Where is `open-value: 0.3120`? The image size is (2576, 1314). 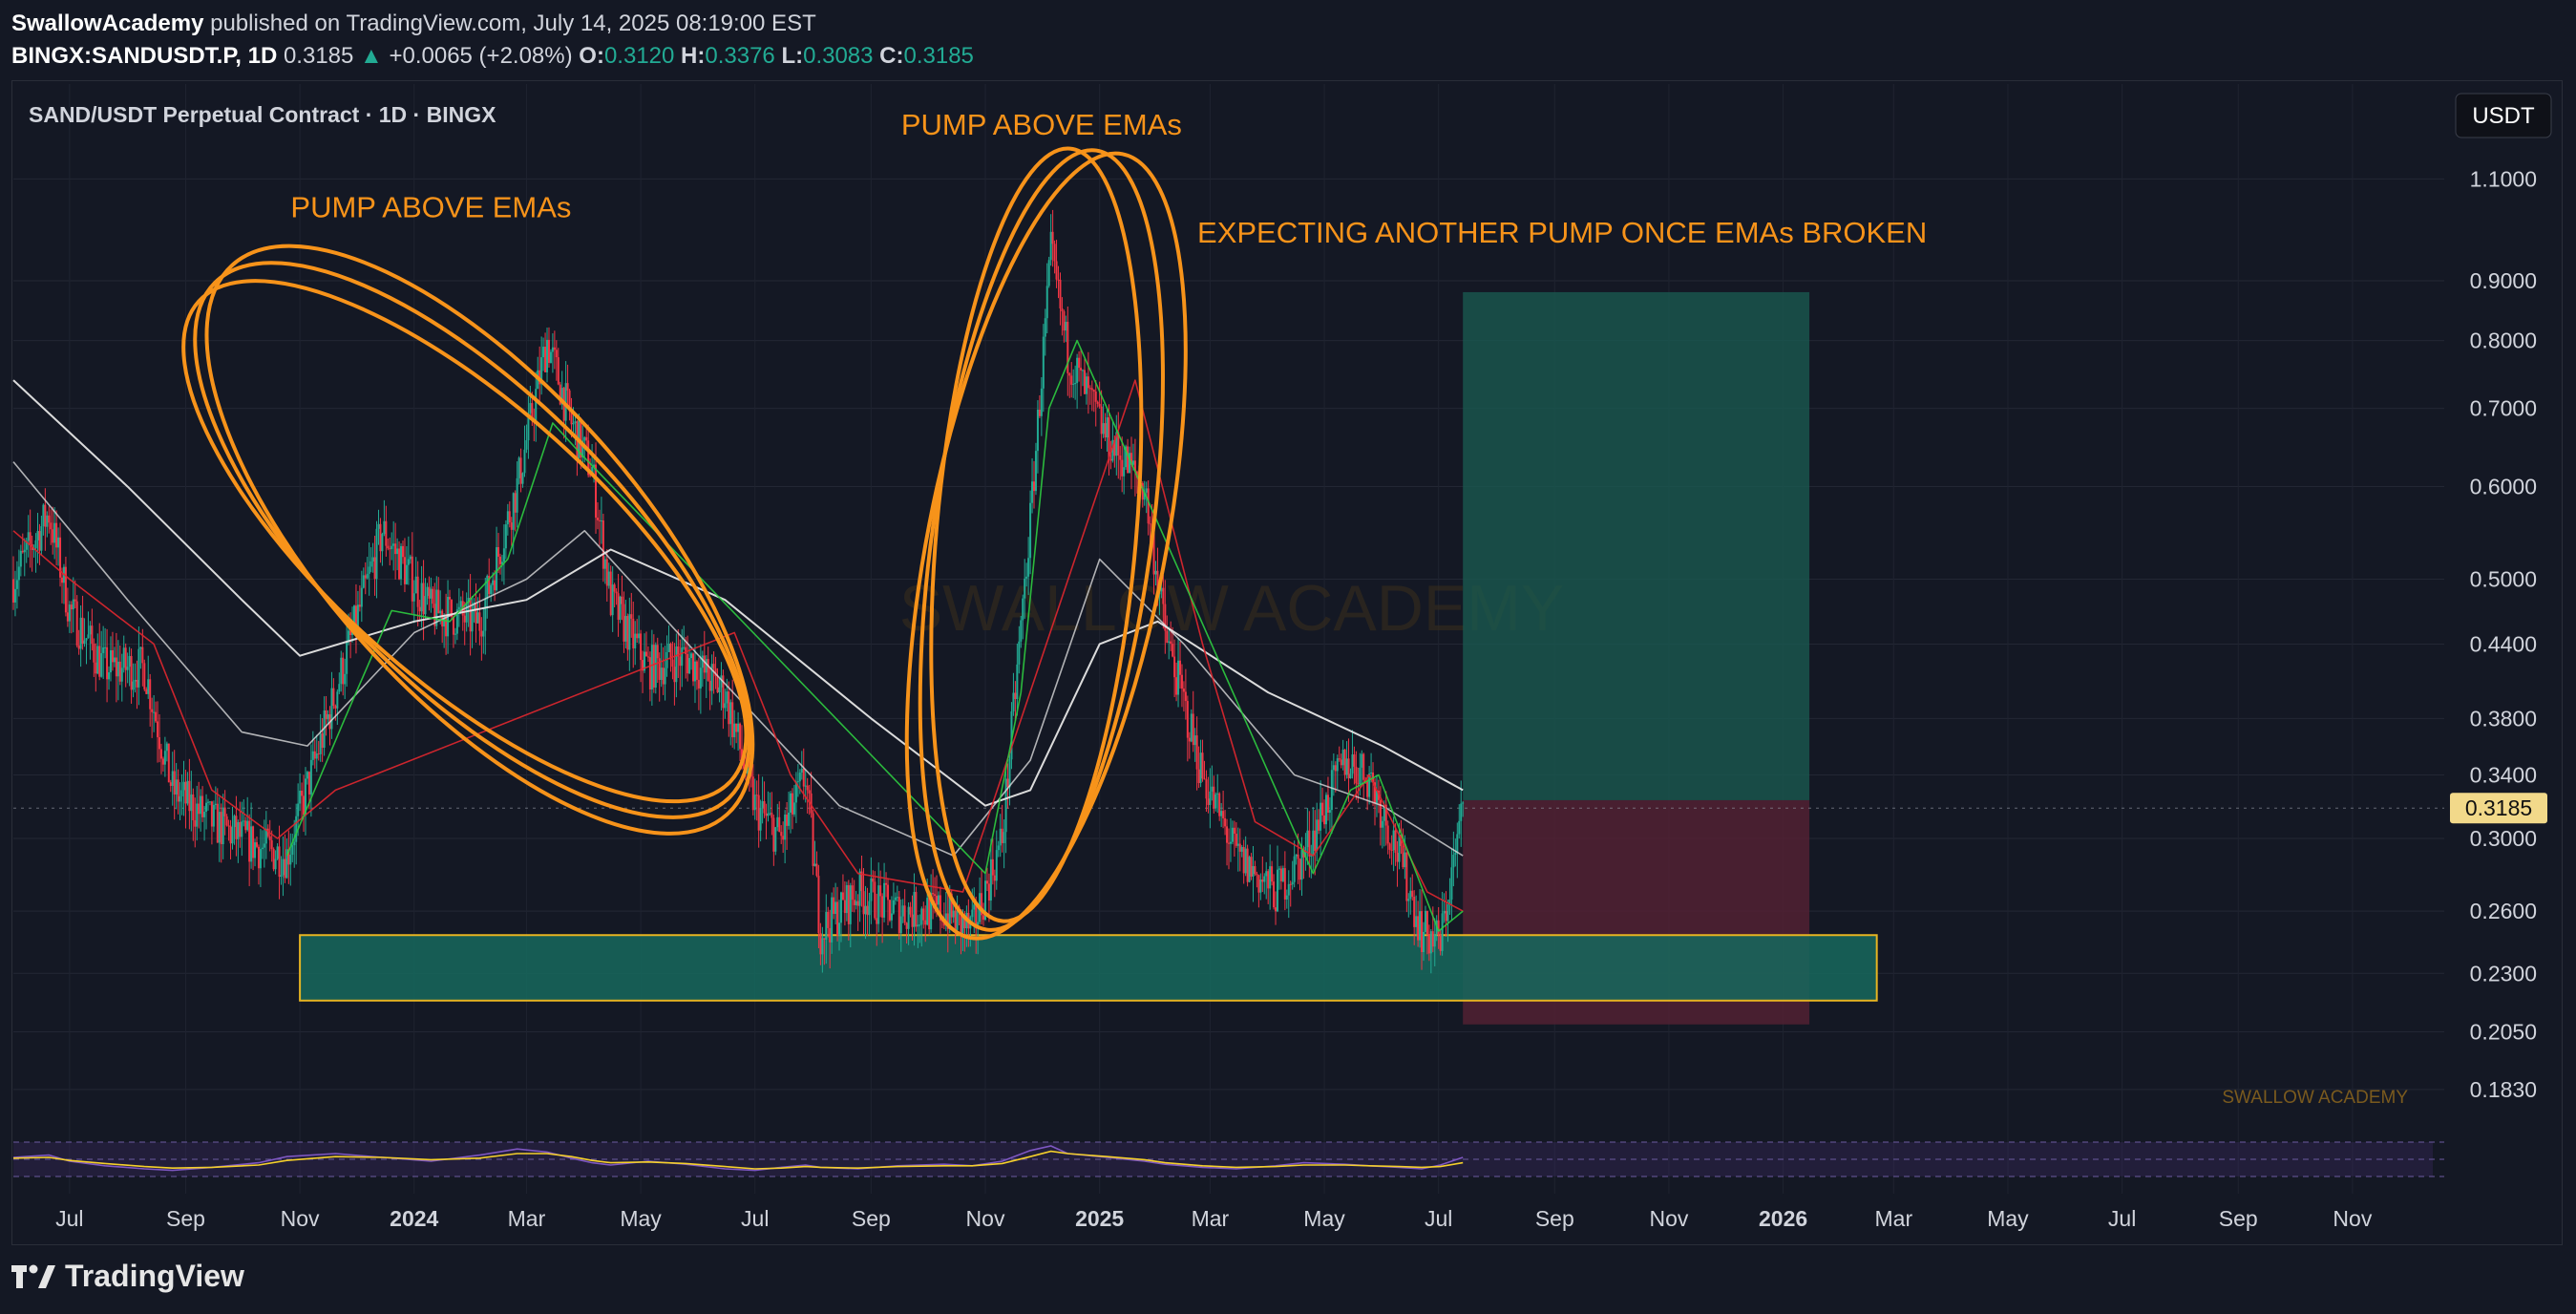
open-value: 0.3120 is located at coordinates (639, 56).